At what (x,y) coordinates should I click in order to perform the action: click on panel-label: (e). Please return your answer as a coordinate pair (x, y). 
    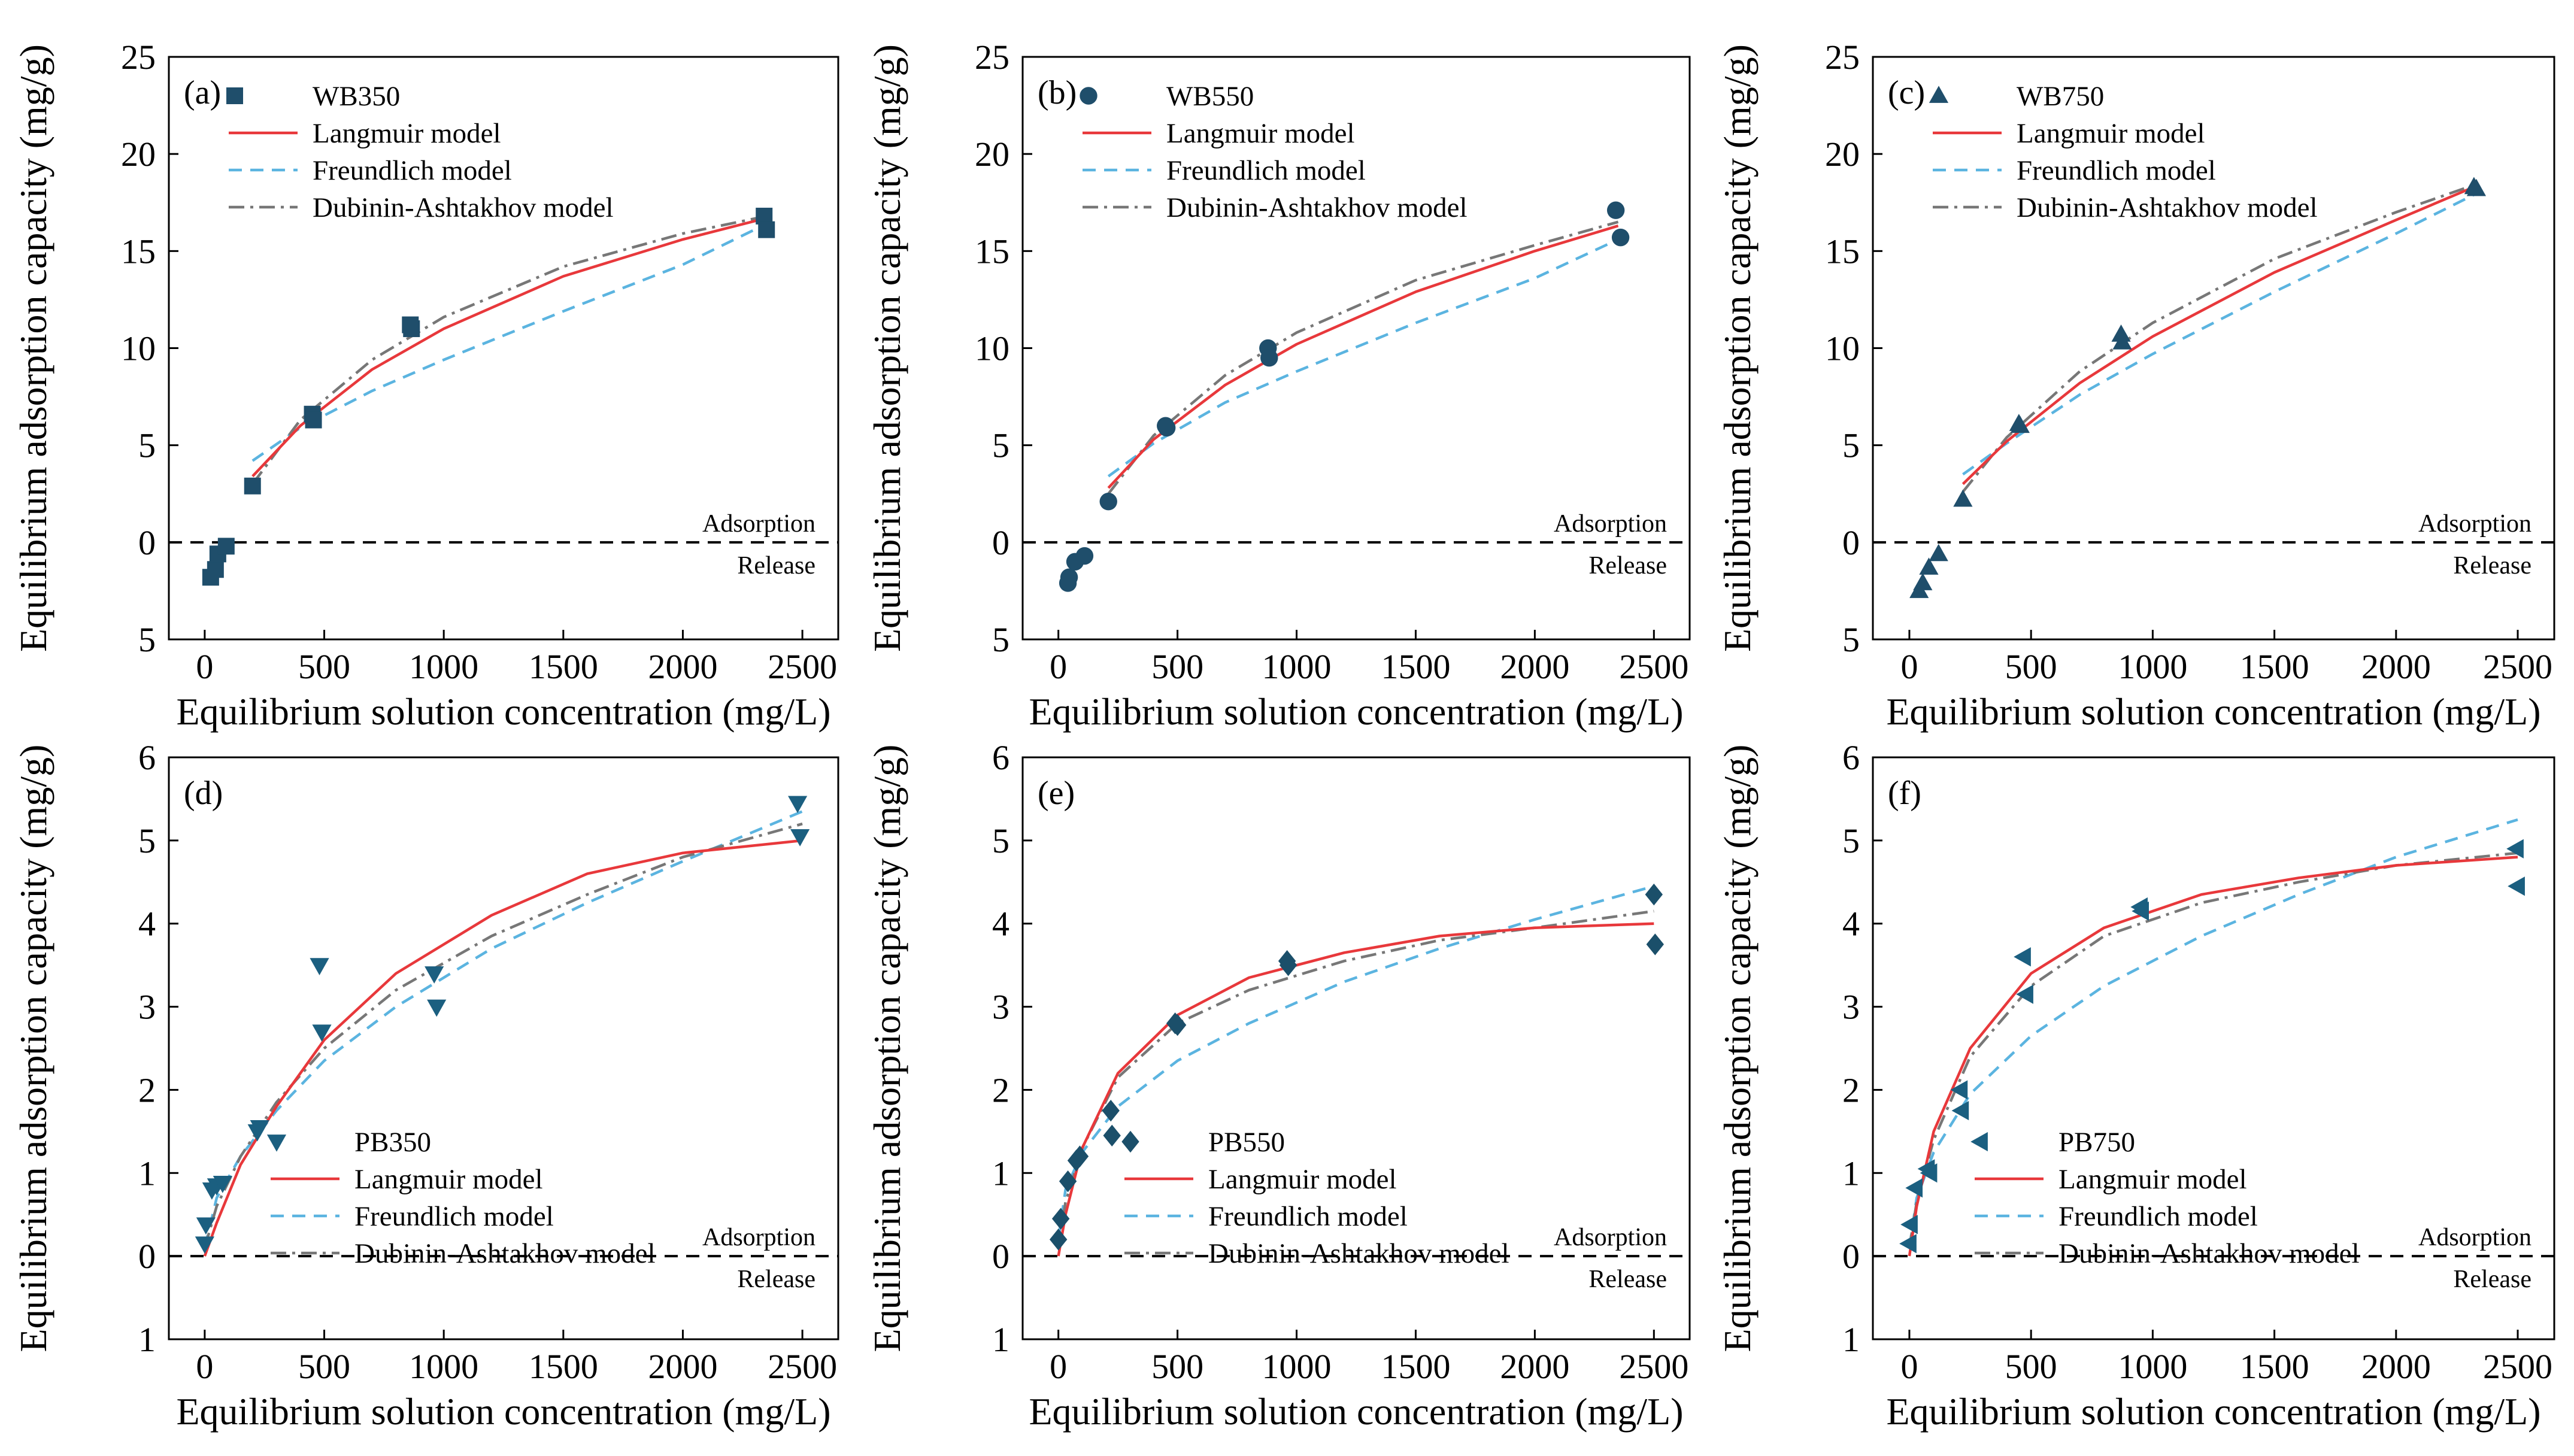
    Looking at the image, I should click on (1056, 793).